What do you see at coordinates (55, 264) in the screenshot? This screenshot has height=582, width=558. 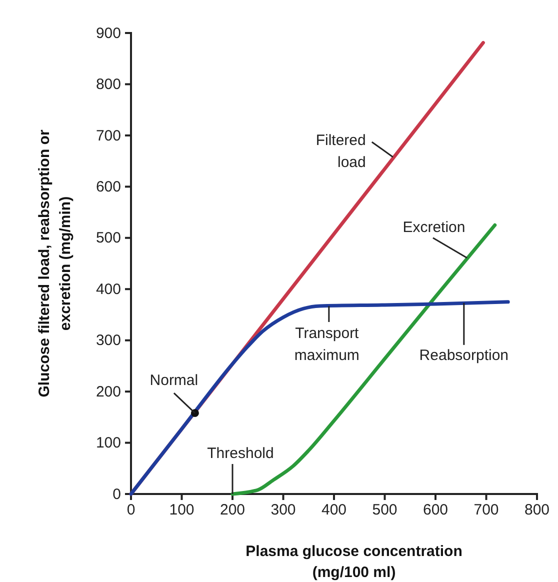 I see `y-axis-title: Glucose filtered load, reabsorption or excretion (mg/min)` at bounding box center [55, 264].